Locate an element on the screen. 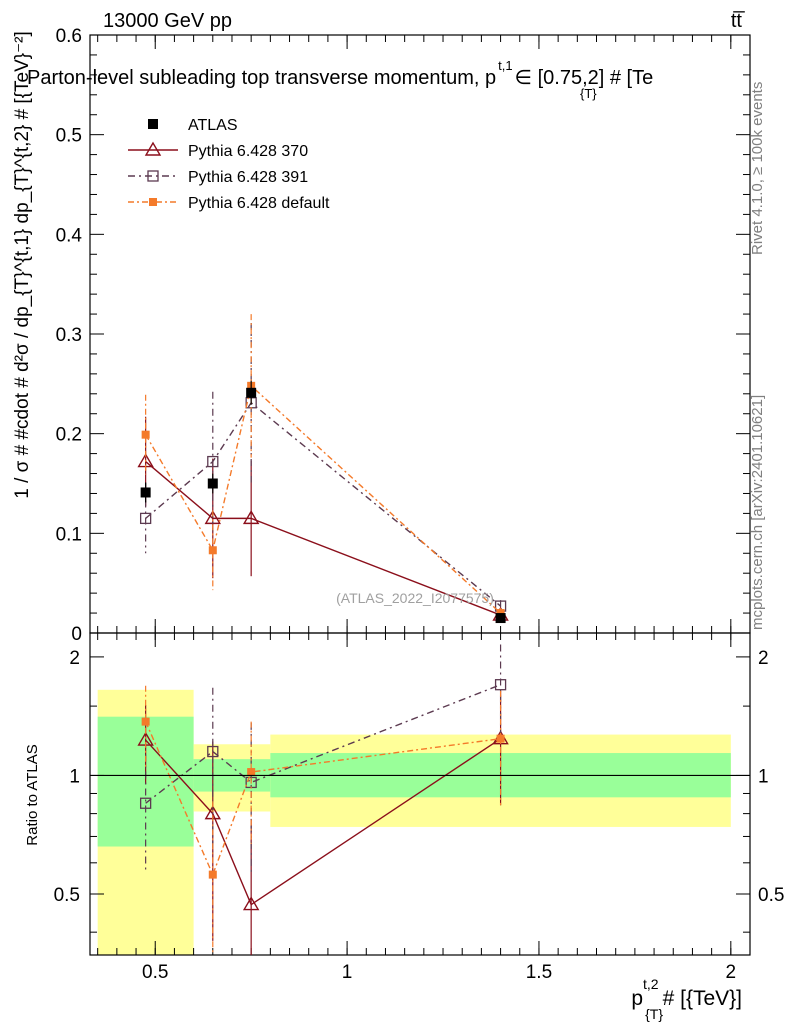 This screenshot has width=786, height=1029. x-tick-label-0: 0.5 is located at coordinates (155, 972).